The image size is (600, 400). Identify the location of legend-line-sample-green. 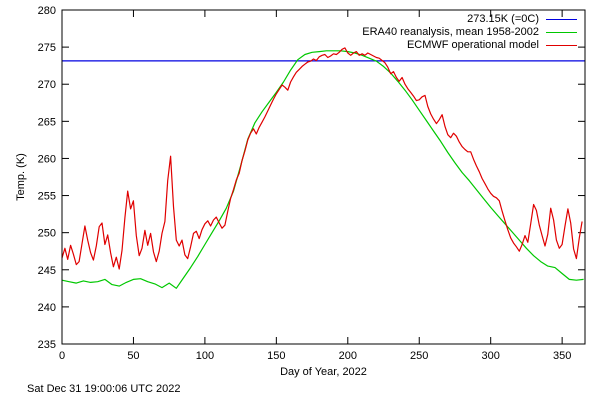
(561, 32).